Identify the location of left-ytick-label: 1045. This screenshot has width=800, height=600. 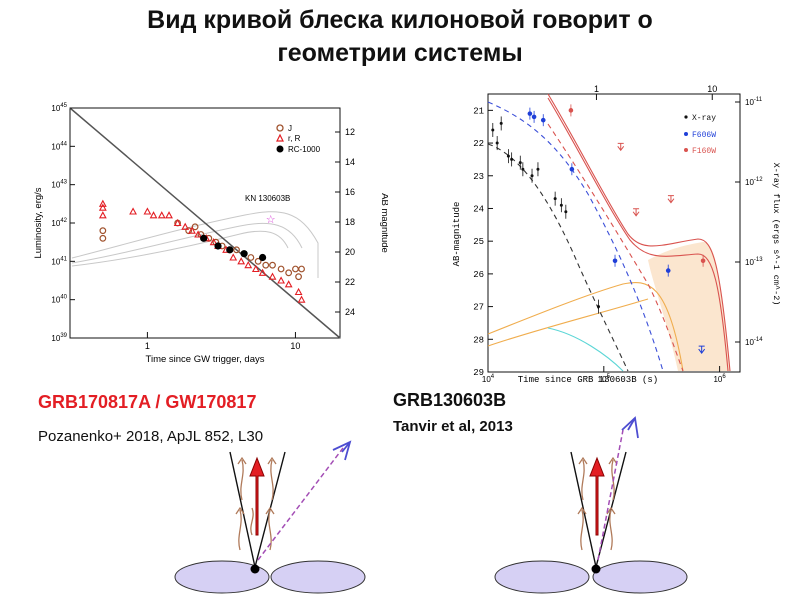
(59, 108).